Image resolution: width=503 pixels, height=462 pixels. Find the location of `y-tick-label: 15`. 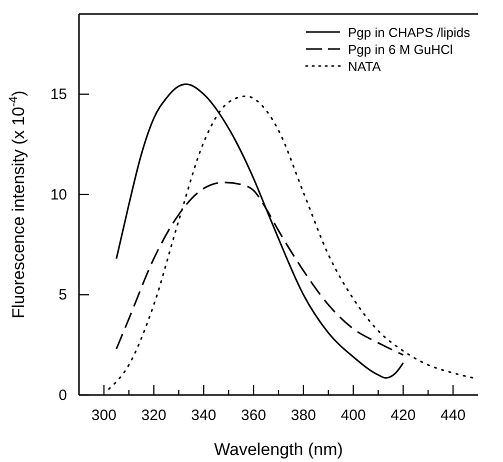

y-tick-label: 15 is located at coordinates (58, 95).